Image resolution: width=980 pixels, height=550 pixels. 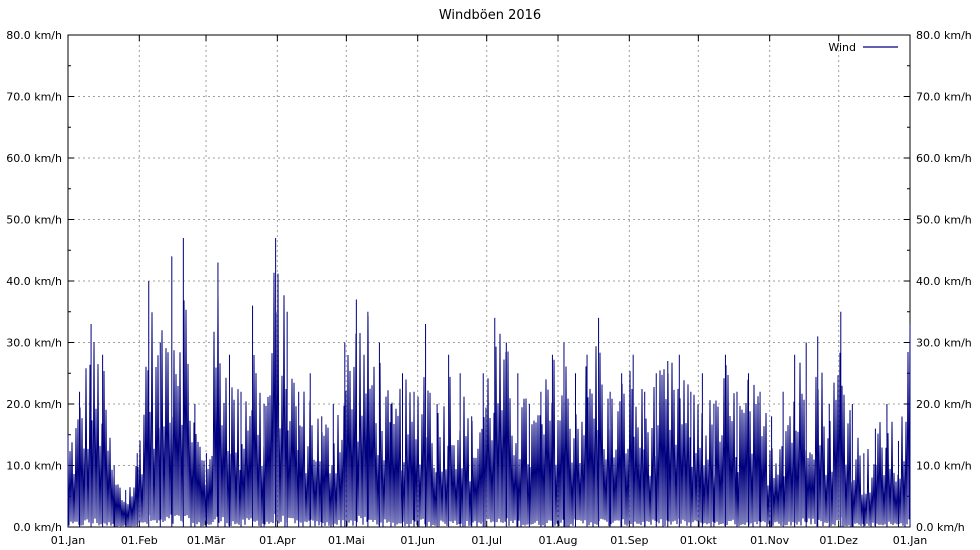 What do you see at coordinates (842, 47) in the screenshot?
I see `legend-label-wind: Wind` at bounding box center [842, 47].